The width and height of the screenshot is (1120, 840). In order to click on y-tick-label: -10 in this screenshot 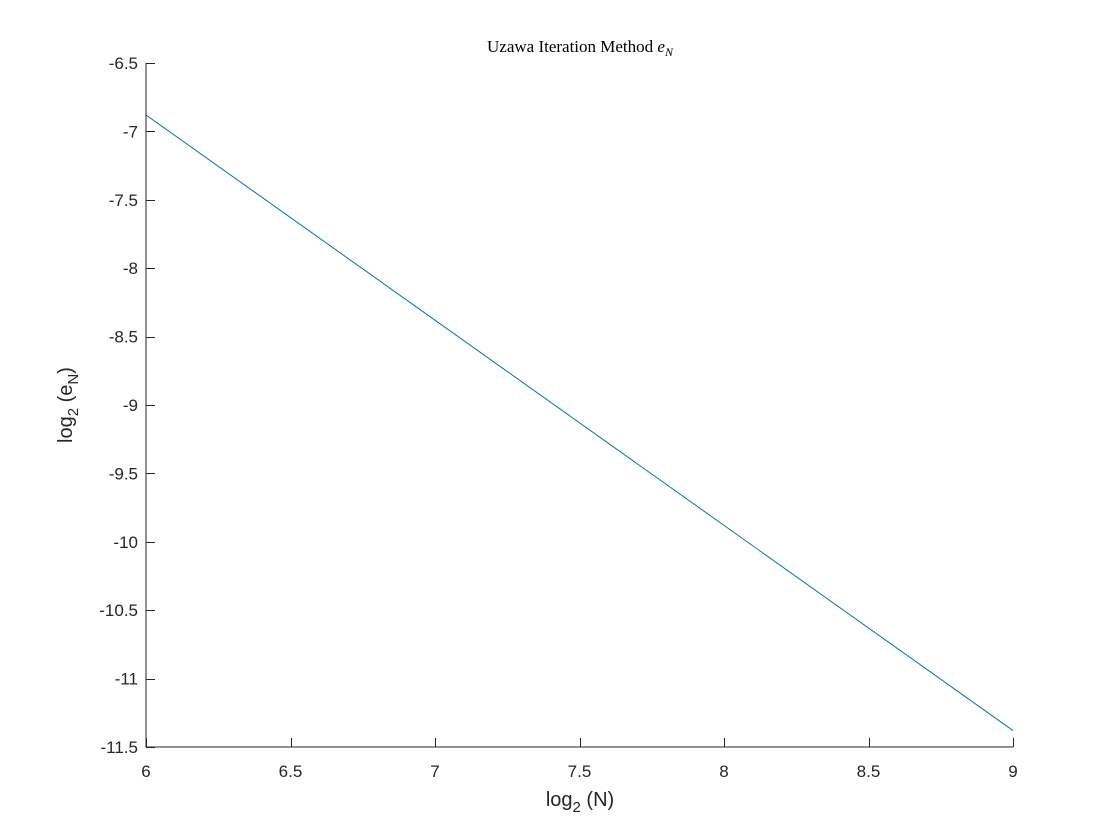, I will do `click(125, 542)`.